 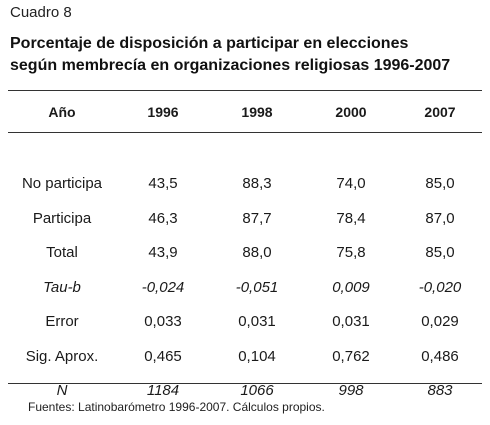 I want to click on table-cell: 1066, so click(x=257, y=391).